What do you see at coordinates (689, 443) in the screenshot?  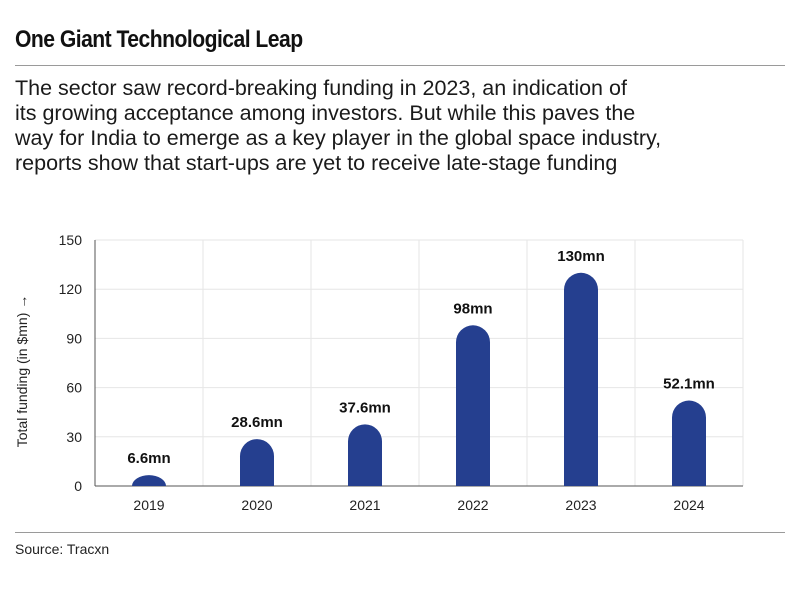 I see `bar-2024` at bounding box center [689, 443].